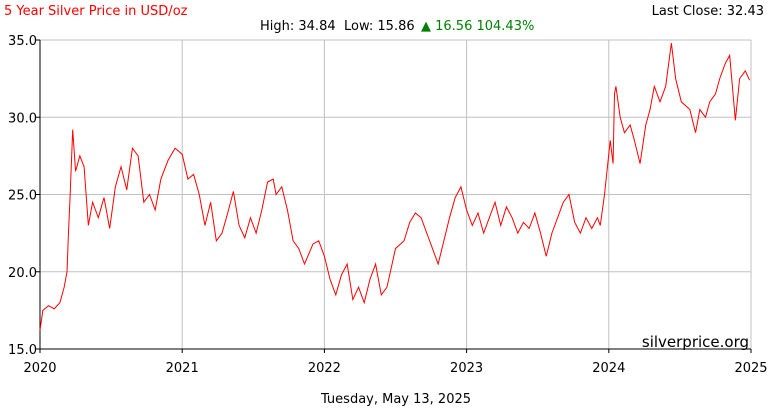  Describe the element at coordinates (39, 368) in the screenshot. I see `x-tick-label: 2020` at that location.